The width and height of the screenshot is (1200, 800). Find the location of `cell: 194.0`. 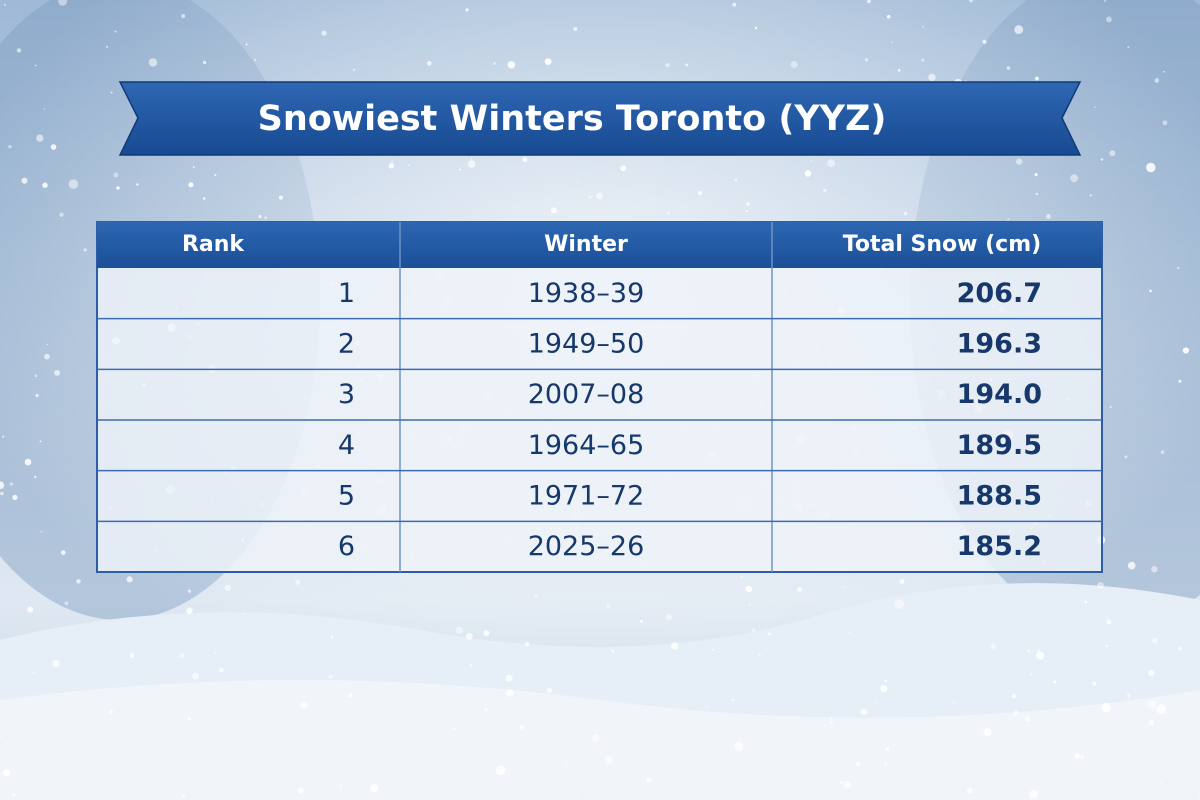

cell: 194.0 is located at coordinates (999, 394).